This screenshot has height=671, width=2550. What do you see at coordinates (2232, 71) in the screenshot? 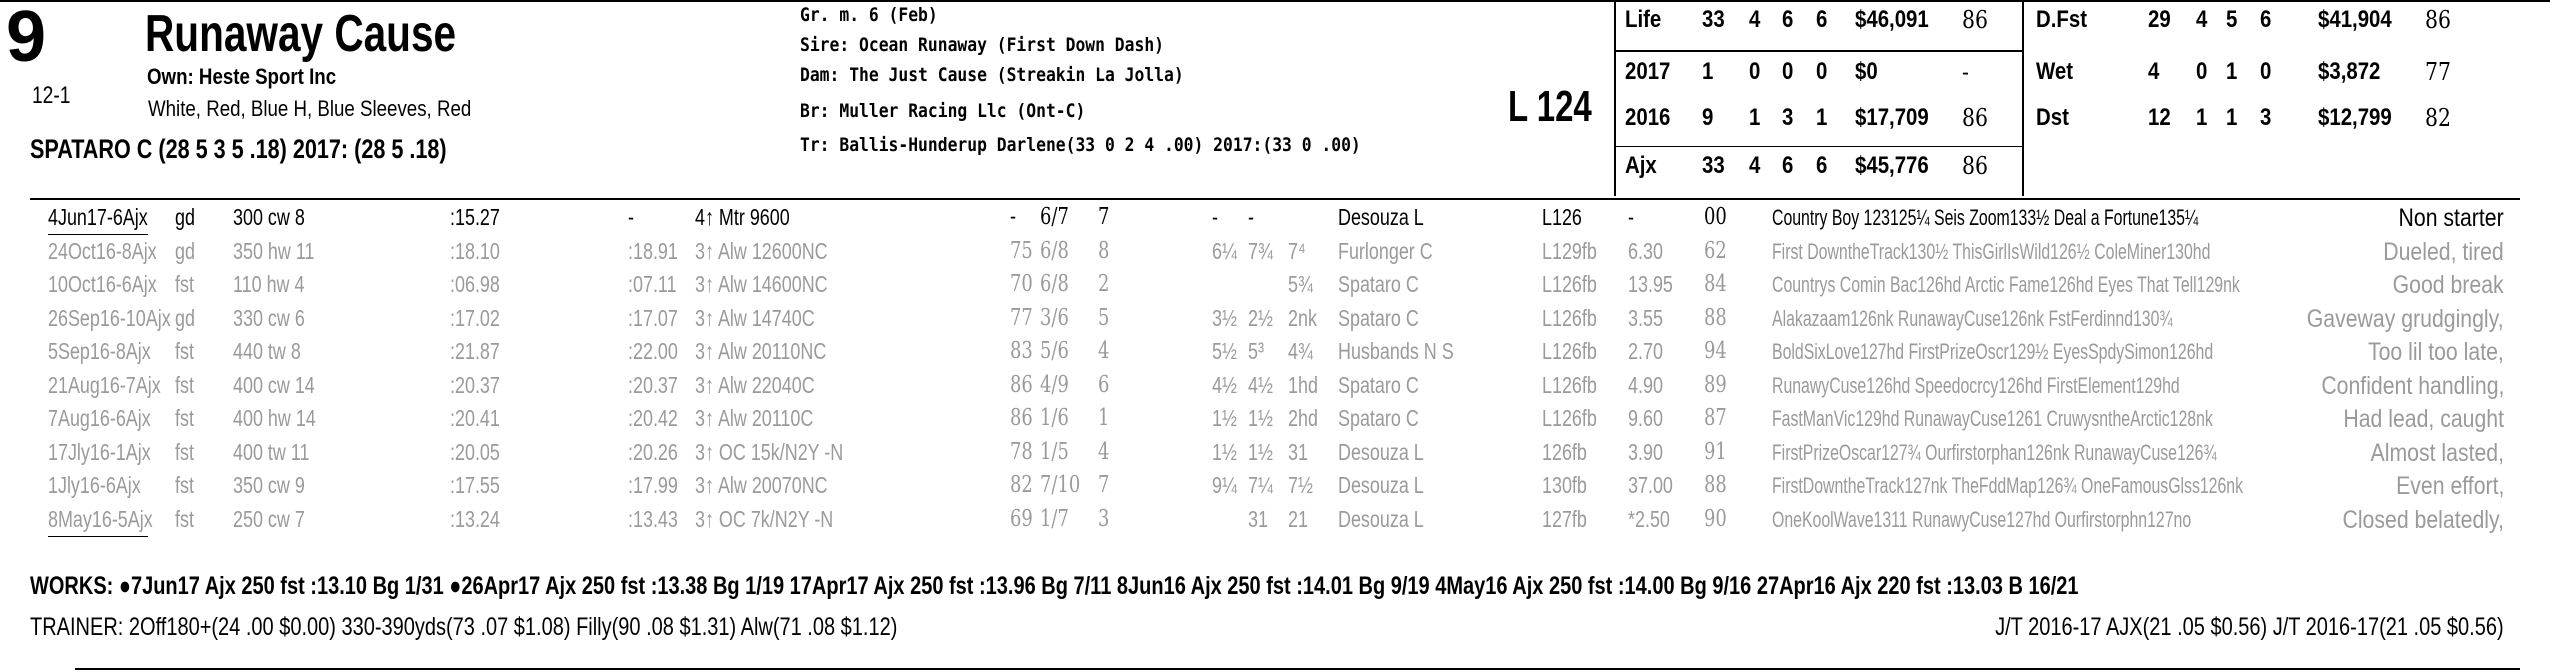
I see `record-places: 1` at bounding box center [2232, 71].